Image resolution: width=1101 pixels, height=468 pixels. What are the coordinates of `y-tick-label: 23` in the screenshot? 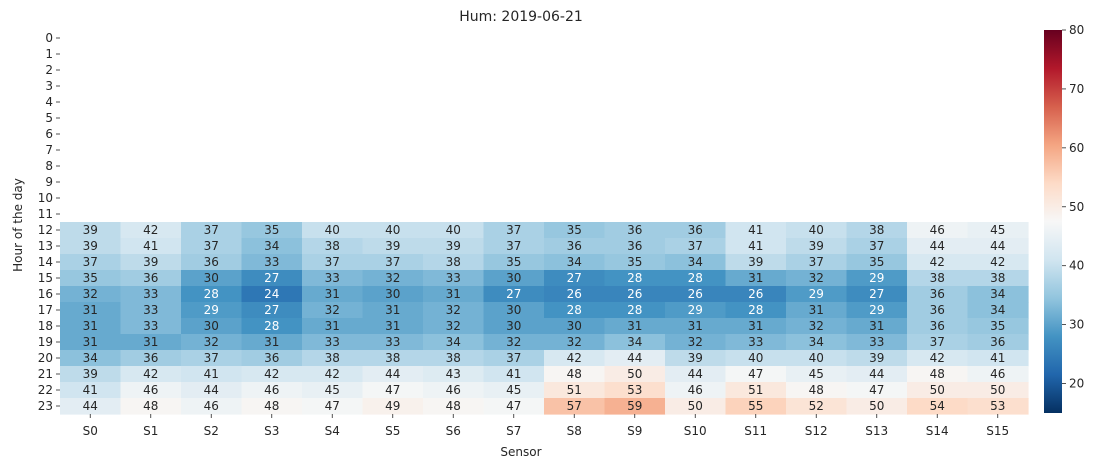 It's located at (45, 406).